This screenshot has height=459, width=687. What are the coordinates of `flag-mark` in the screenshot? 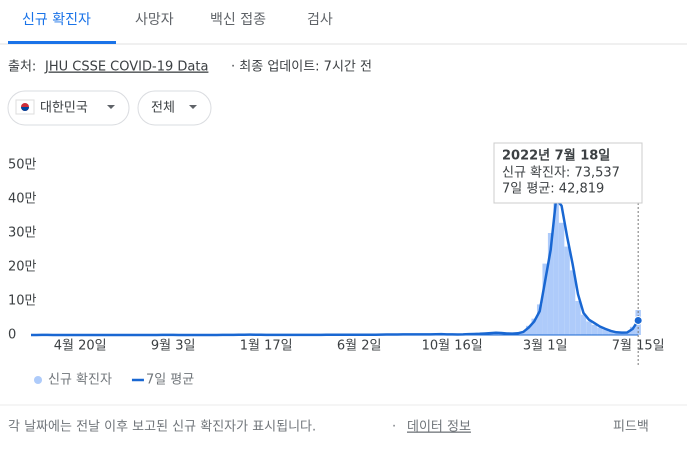 It's located at (25, 109).